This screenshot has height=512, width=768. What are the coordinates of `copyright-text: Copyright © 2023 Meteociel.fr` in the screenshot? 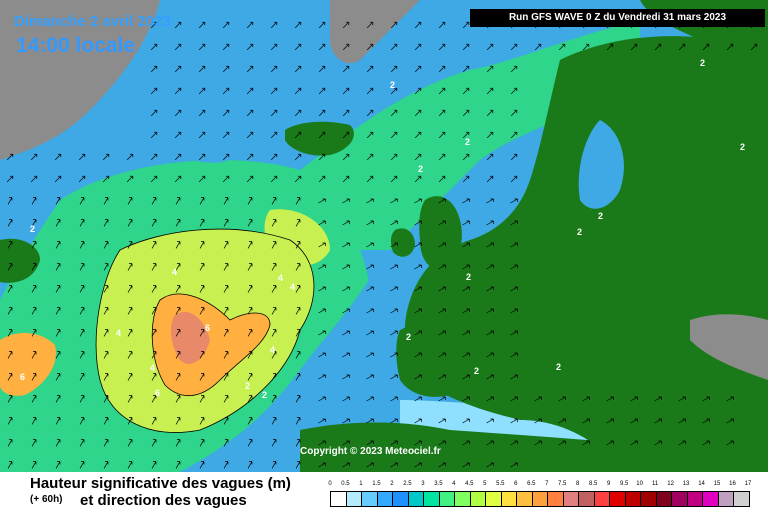 It's located at (370, 451).